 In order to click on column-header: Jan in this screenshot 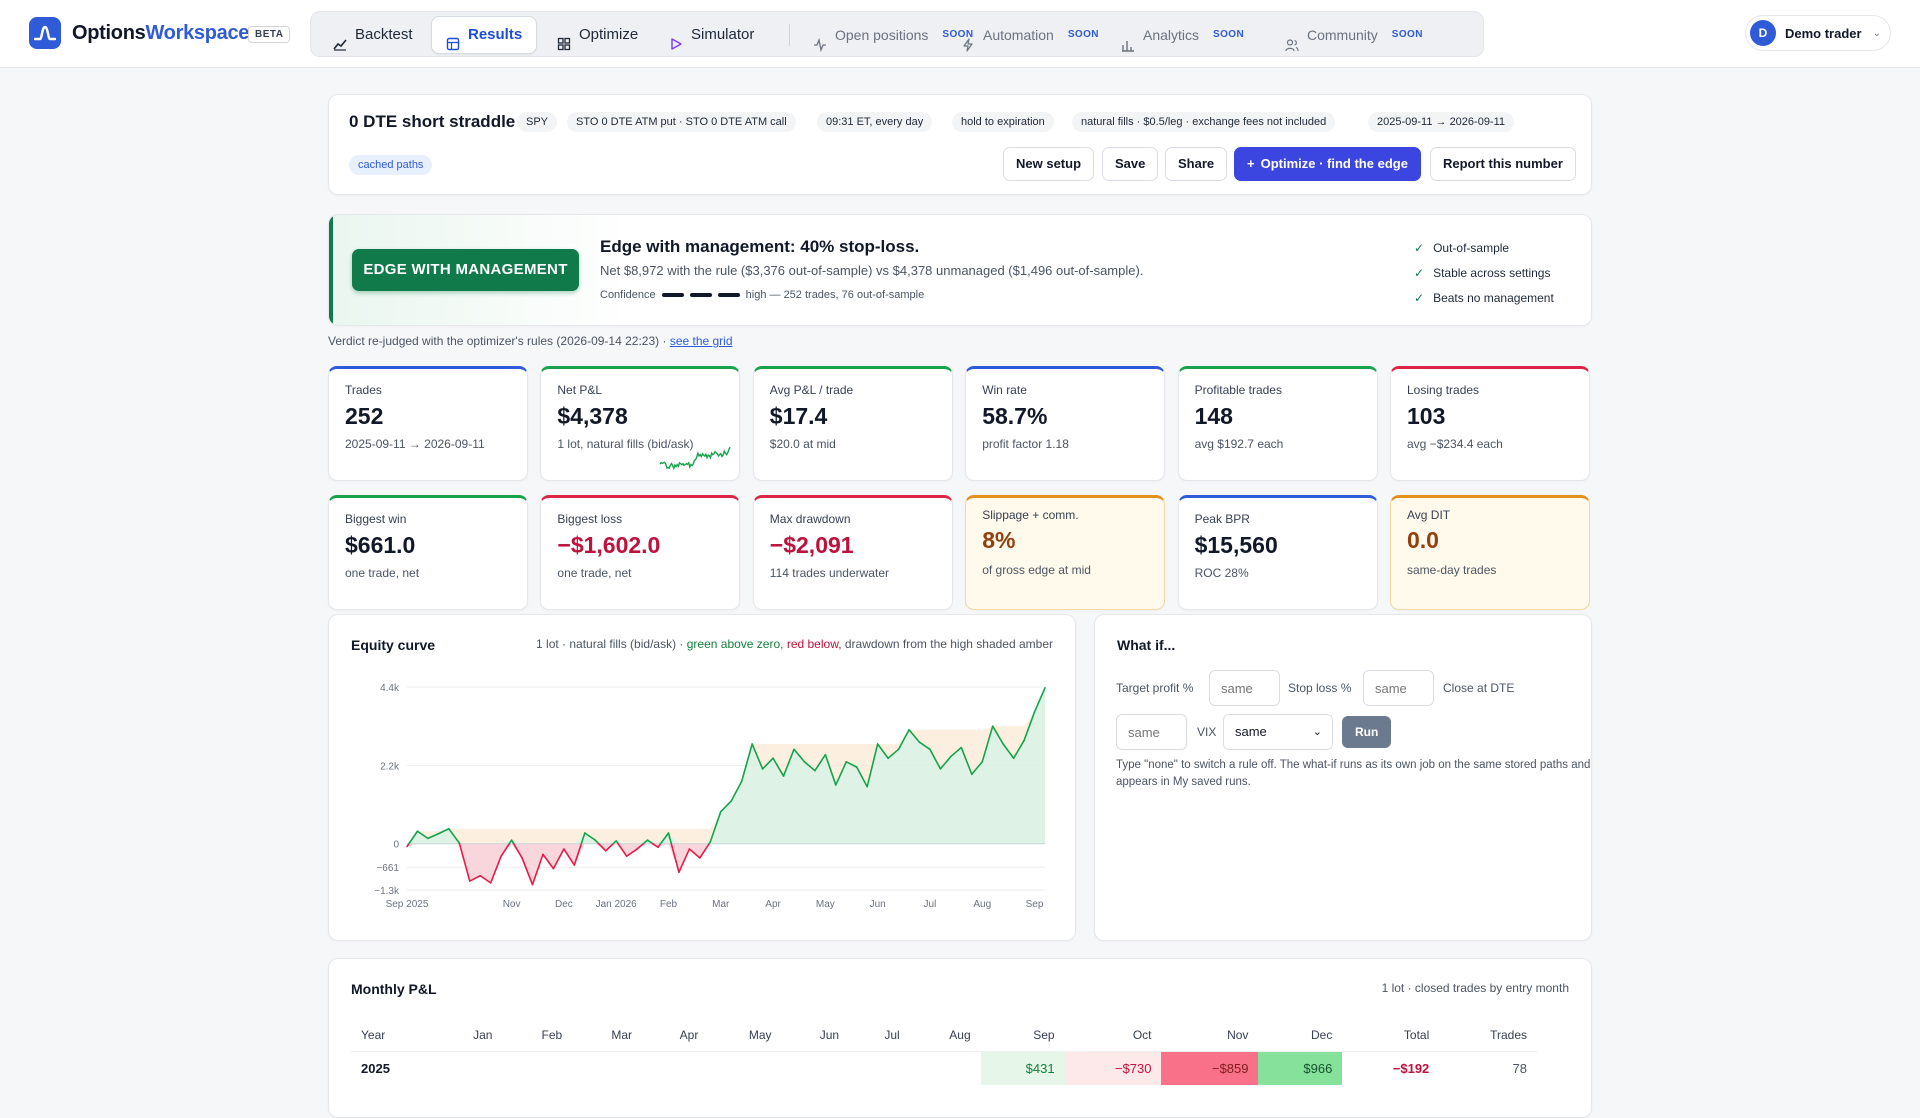, I will do `click(469, 1035)`.